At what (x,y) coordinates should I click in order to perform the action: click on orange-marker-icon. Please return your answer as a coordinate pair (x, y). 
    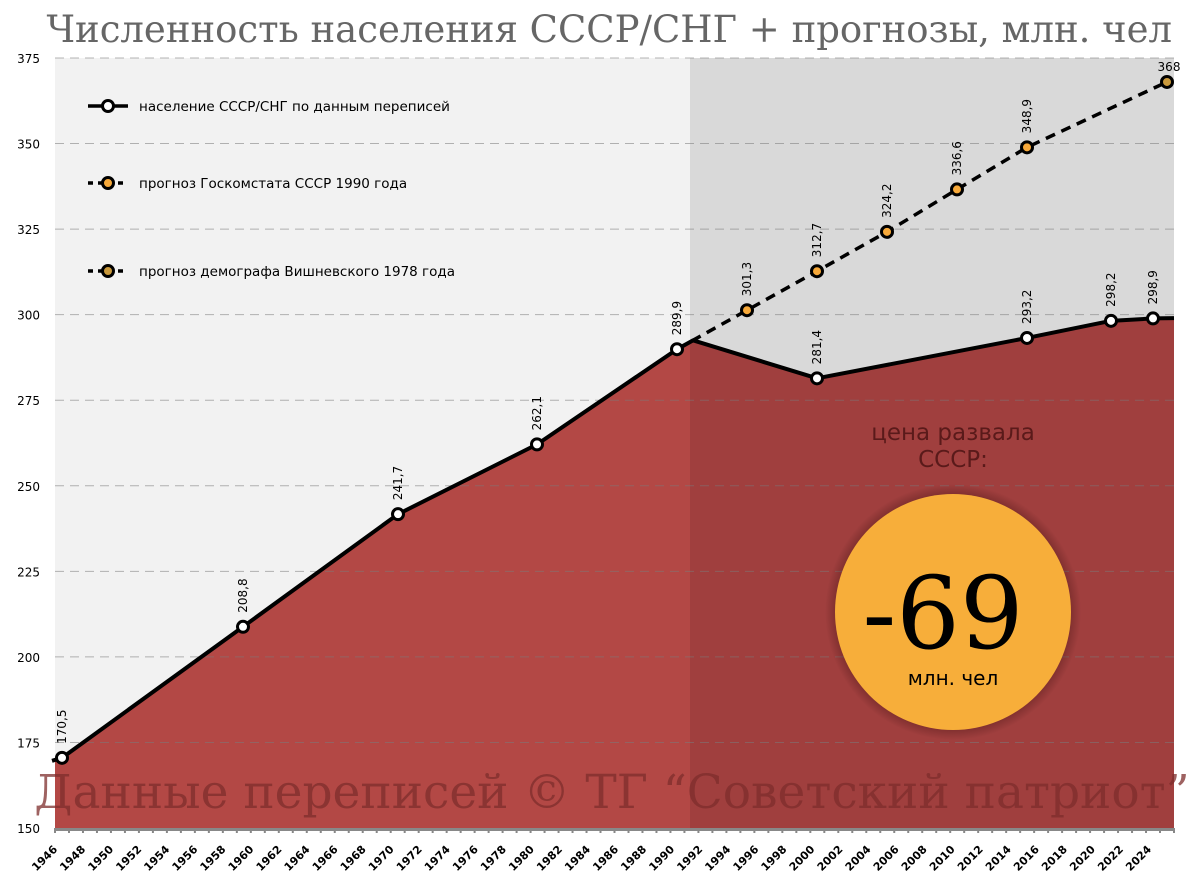
    Looking at the image, I should click on (108, 183).